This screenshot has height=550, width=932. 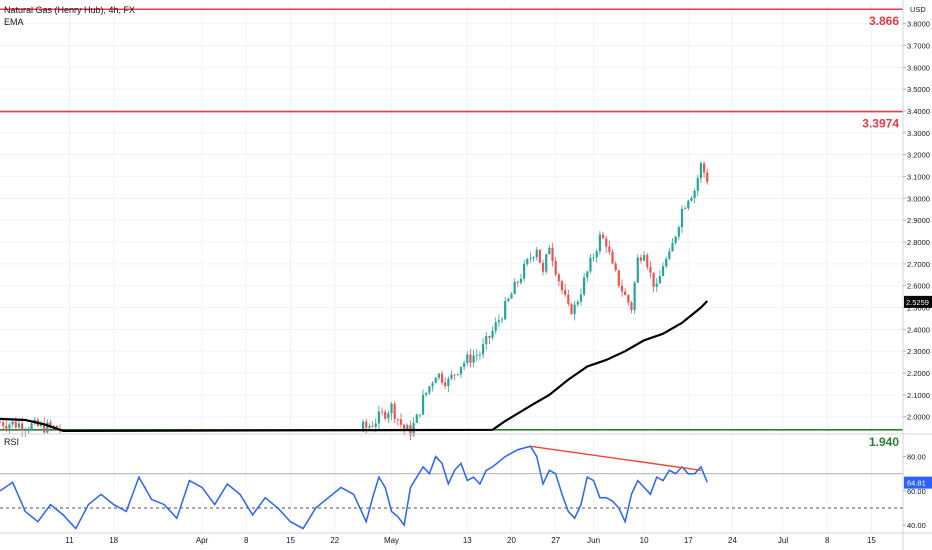 I want to click on price-tick-label: 2.6000, so click(x=918, y=286).